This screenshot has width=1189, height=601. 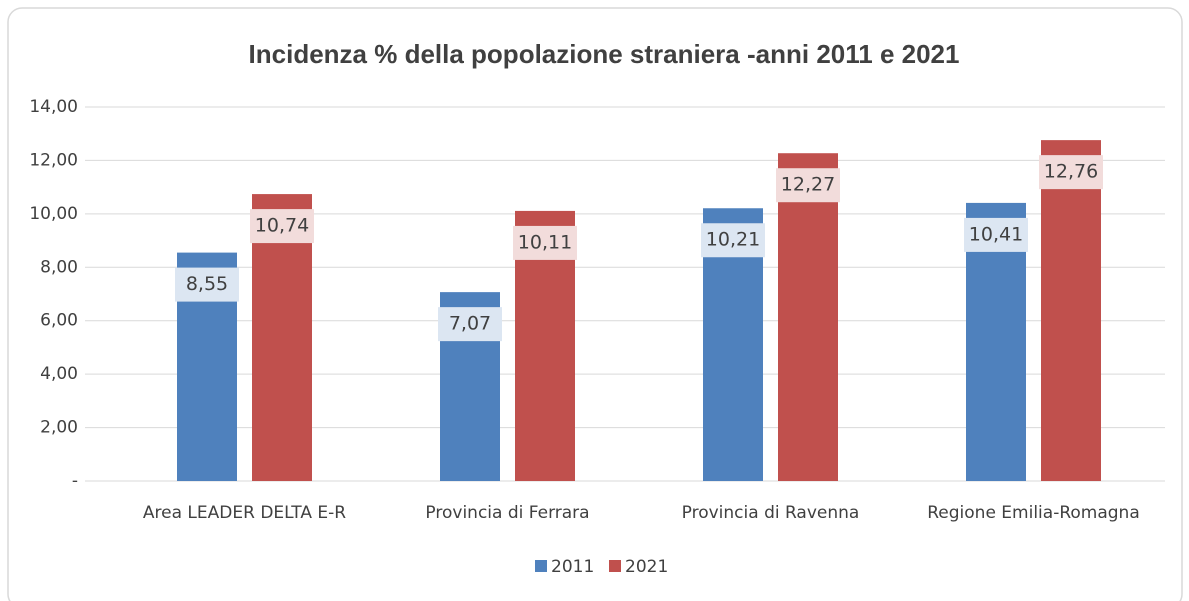 What do you see at coordinates (75, 481) in the screenshot?
I see `y-tick-label: -` at bounding box center [75, 481].